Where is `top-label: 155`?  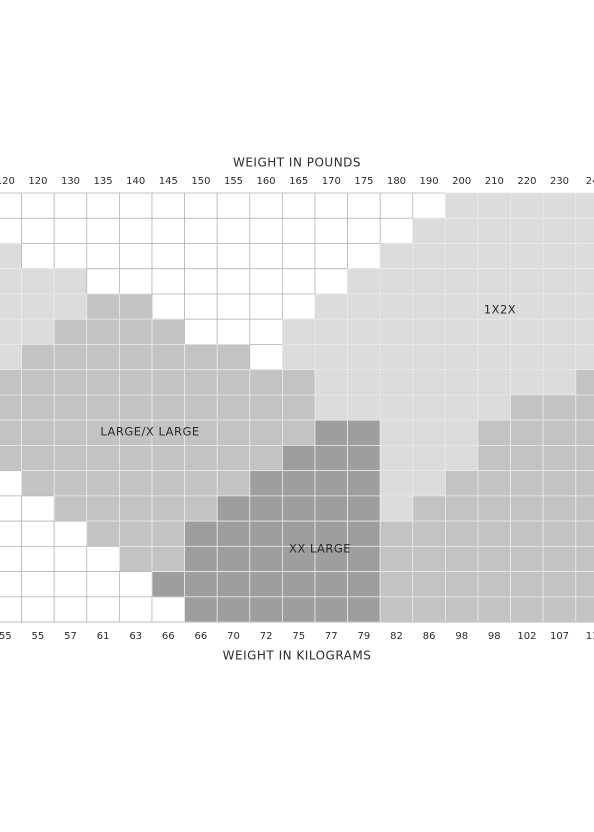
top-label: 155 is located at coordinates (233, 181).